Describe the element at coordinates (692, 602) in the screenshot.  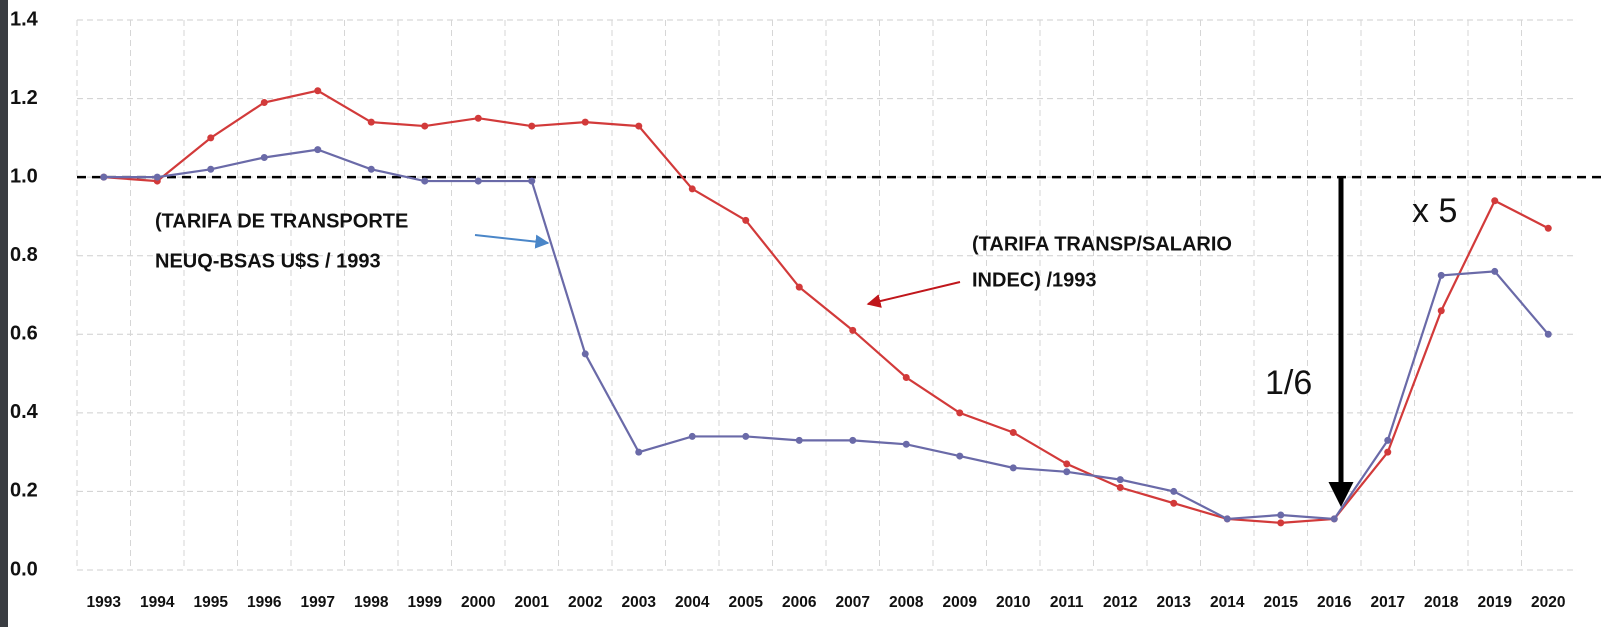
I see `x-tick-label: 2004` at that location.